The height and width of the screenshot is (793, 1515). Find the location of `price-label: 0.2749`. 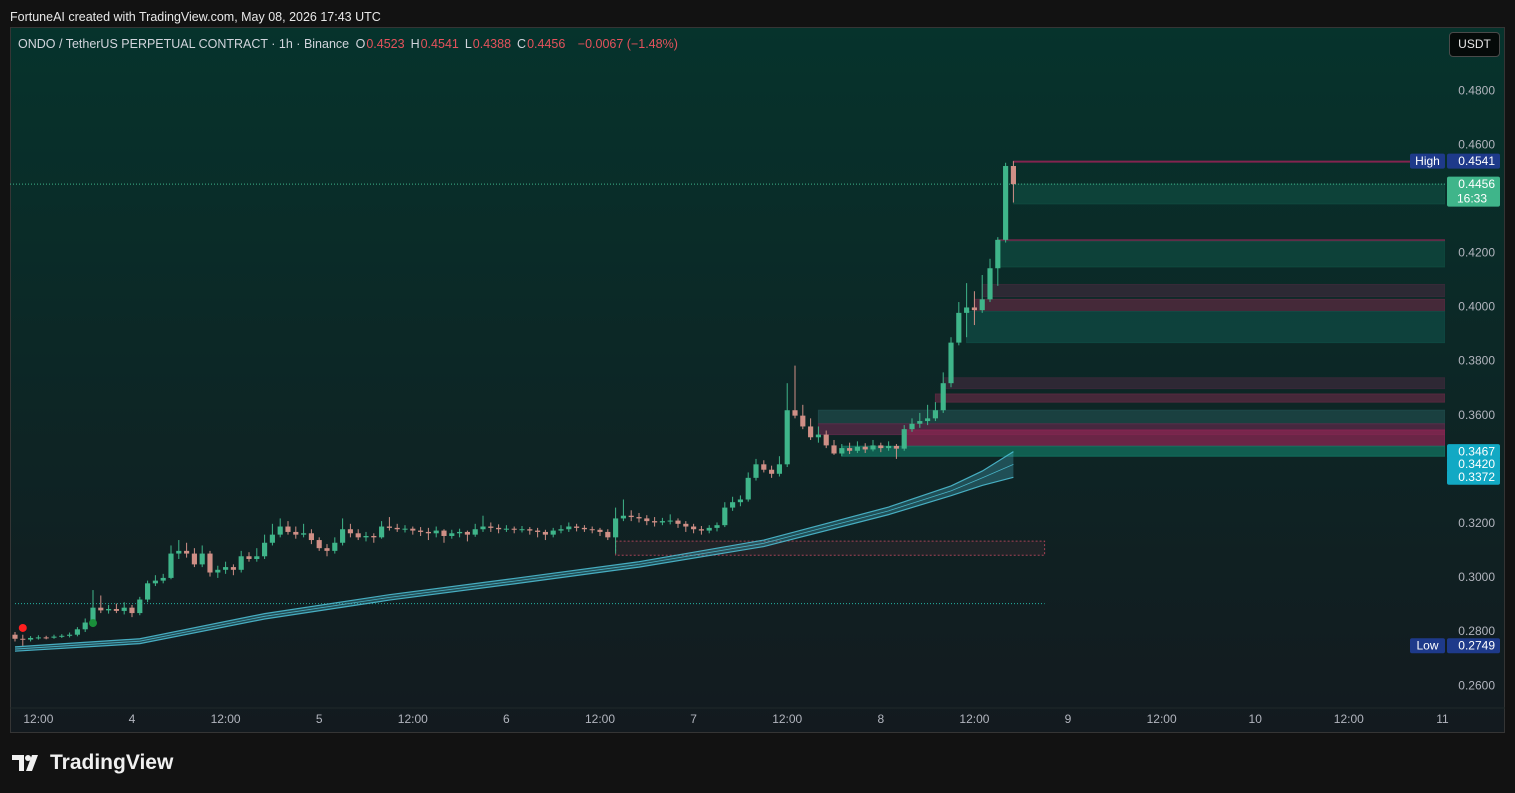

price-label: 0.2749 is located at coordinates (1476, 645).